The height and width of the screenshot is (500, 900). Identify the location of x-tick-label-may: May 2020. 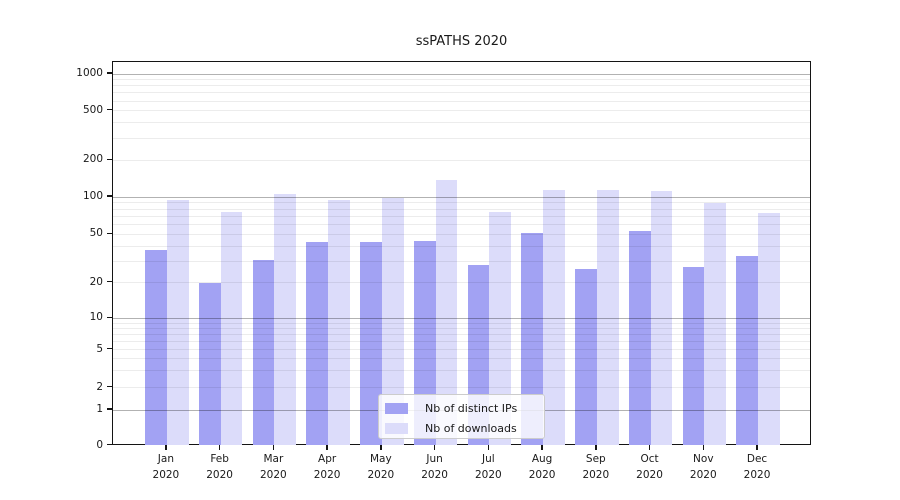
(381, 467).